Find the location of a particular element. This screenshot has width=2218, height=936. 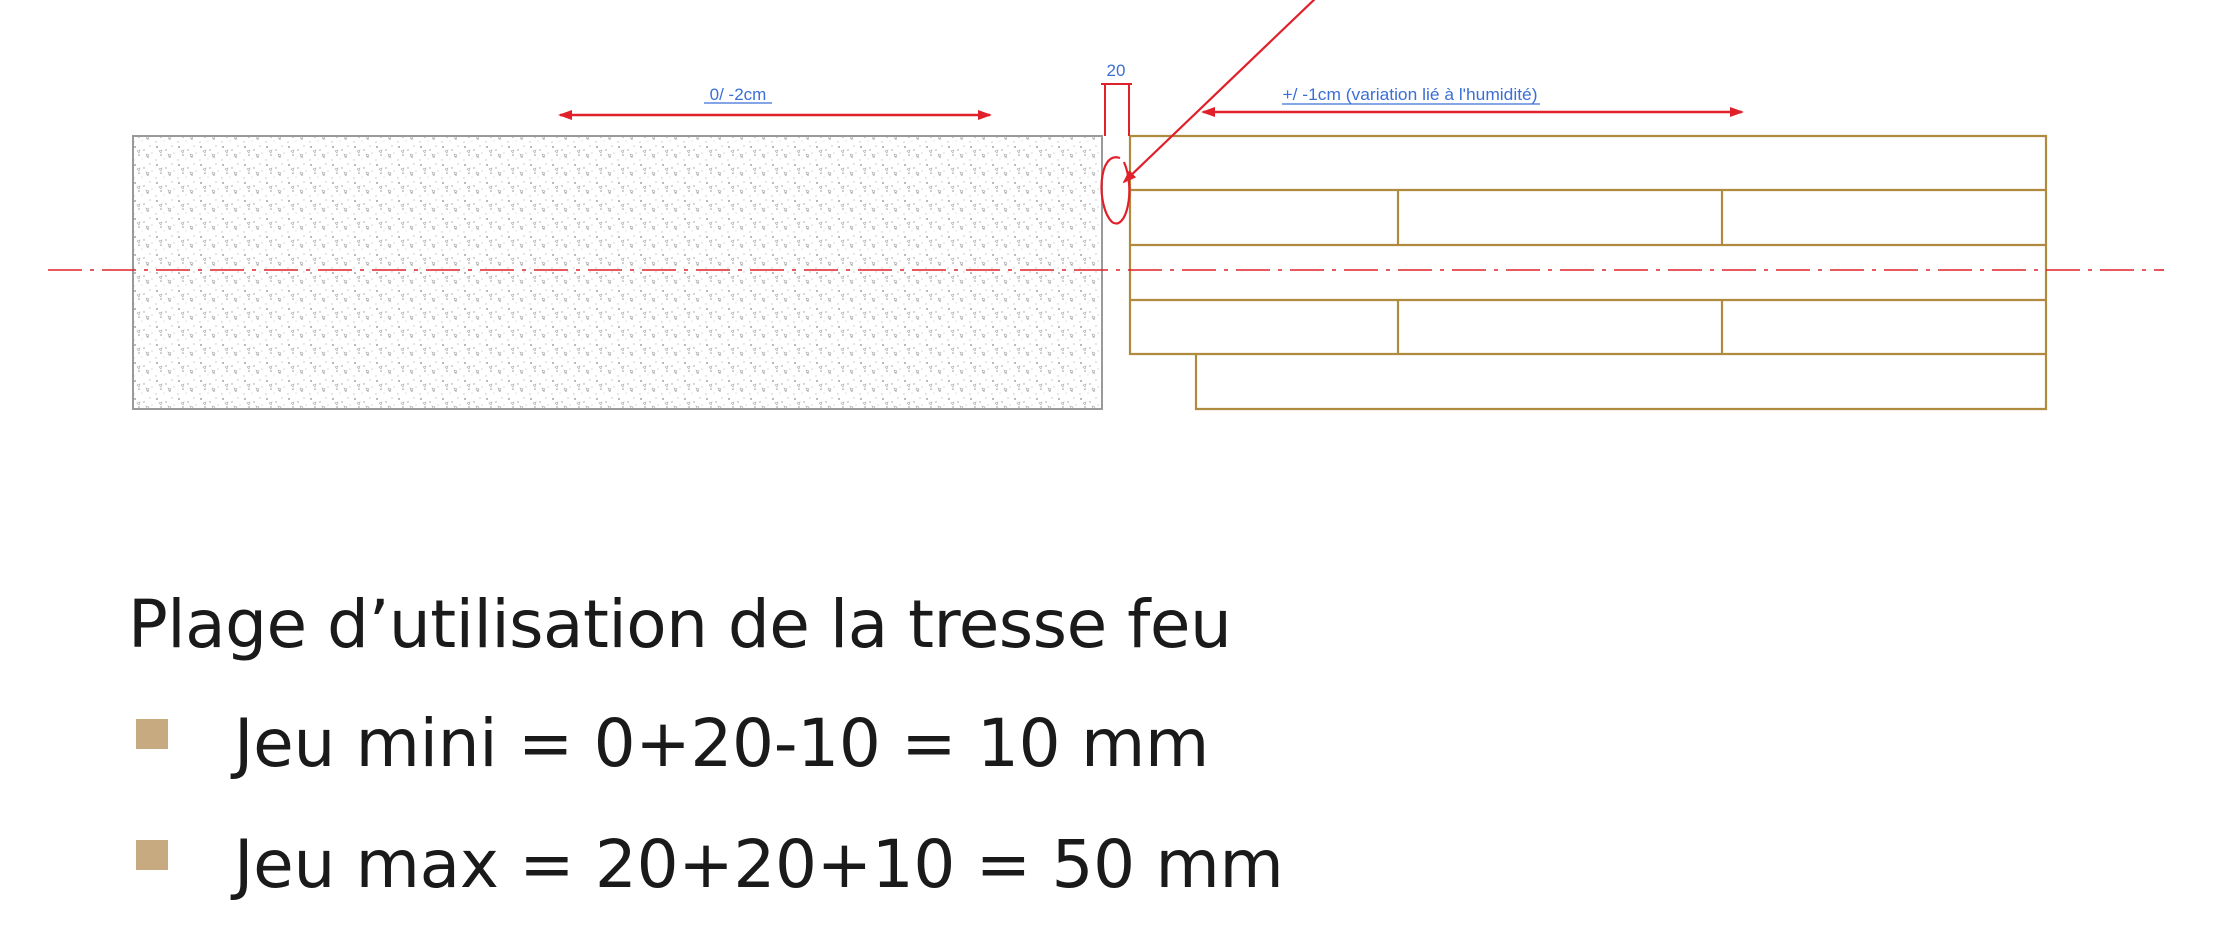

right-dimension-label: +/ -1cm (variation lié à l'humidité) is located at coordinates (1410, 94).